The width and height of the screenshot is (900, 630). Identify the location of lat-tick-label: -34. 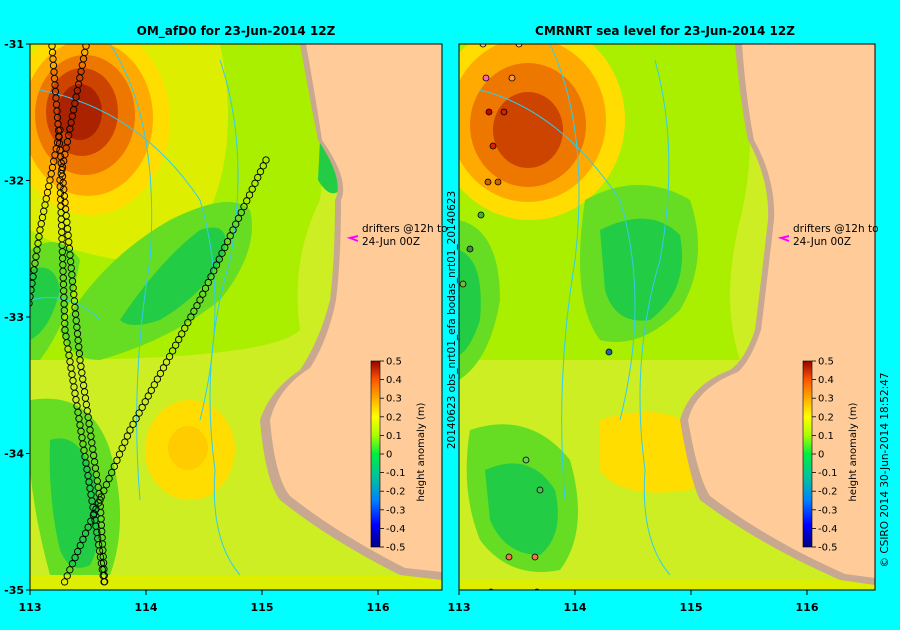
(14, 454).